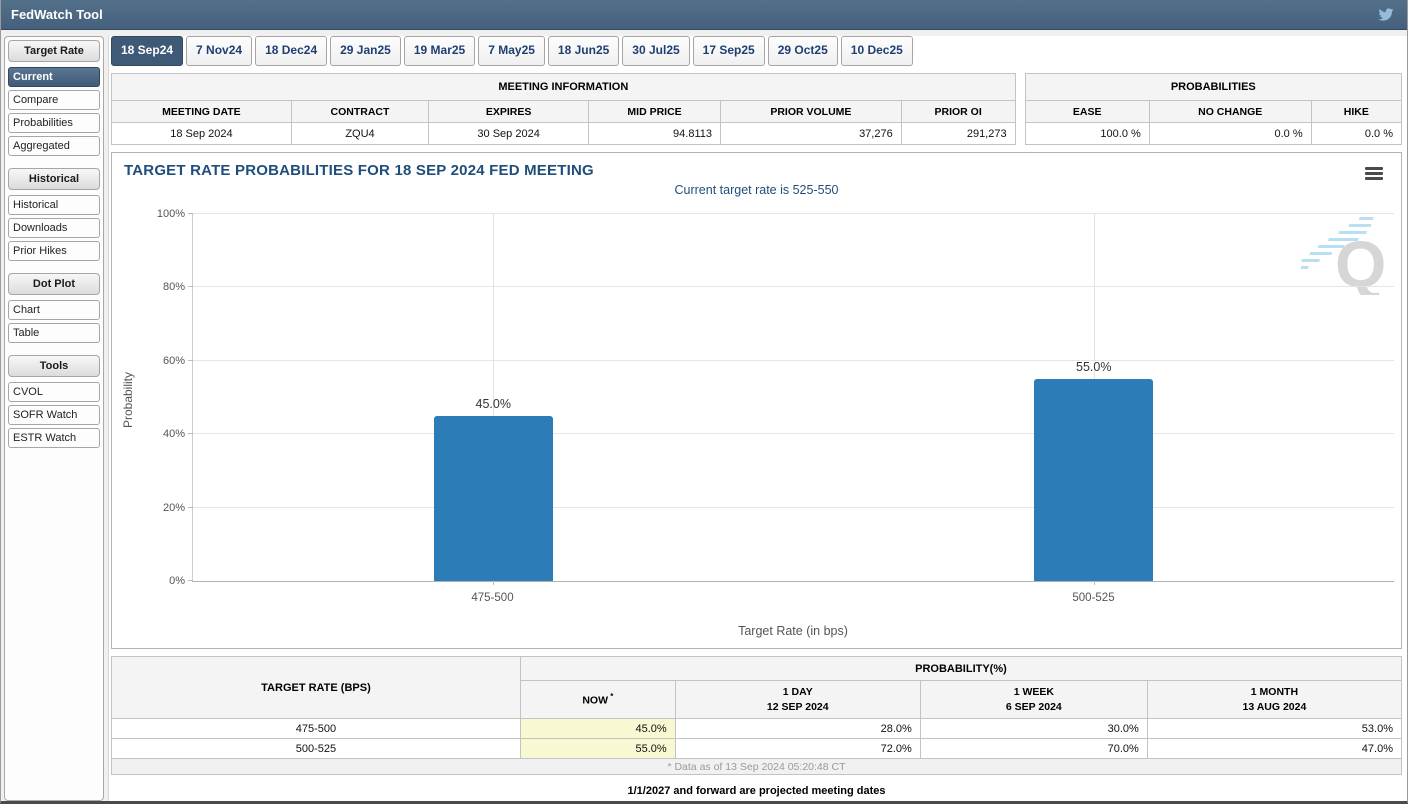 This screenshot has width=1408, height=804. What do you see at coordinates (54, 284) in the screenshot?
I see `sidebar-section-dot-plot: Dot Plot` at bounding box center [54, 284].